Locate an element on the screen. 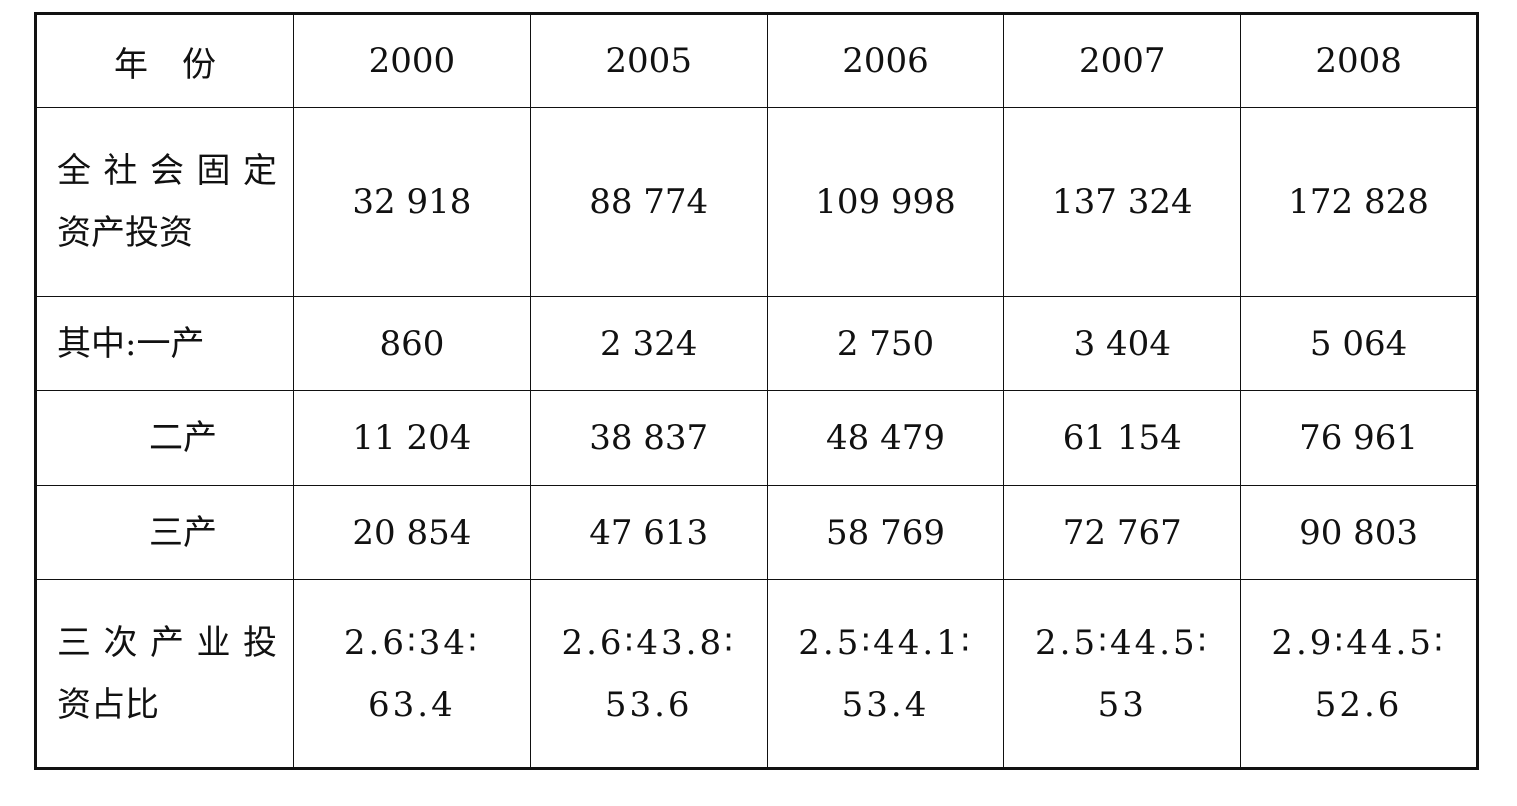 The width and height of the screenshot is (1517, 806). ratio-line: 53.4 is located at coordinates (885, 704).